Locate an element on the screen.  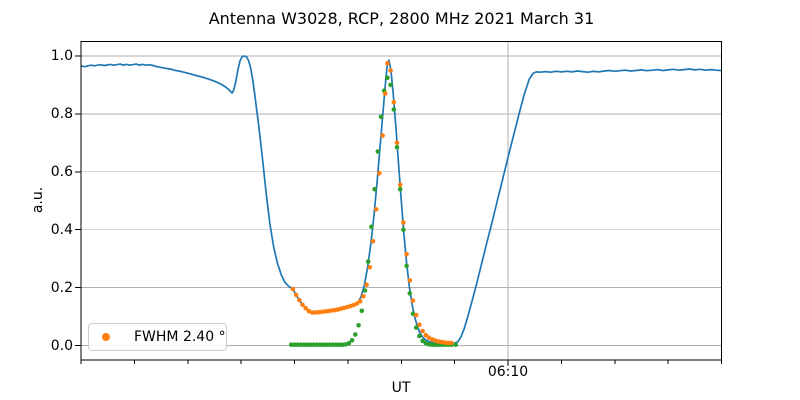
y-tick-label: 0.4 is located at coordinates (61, 229).